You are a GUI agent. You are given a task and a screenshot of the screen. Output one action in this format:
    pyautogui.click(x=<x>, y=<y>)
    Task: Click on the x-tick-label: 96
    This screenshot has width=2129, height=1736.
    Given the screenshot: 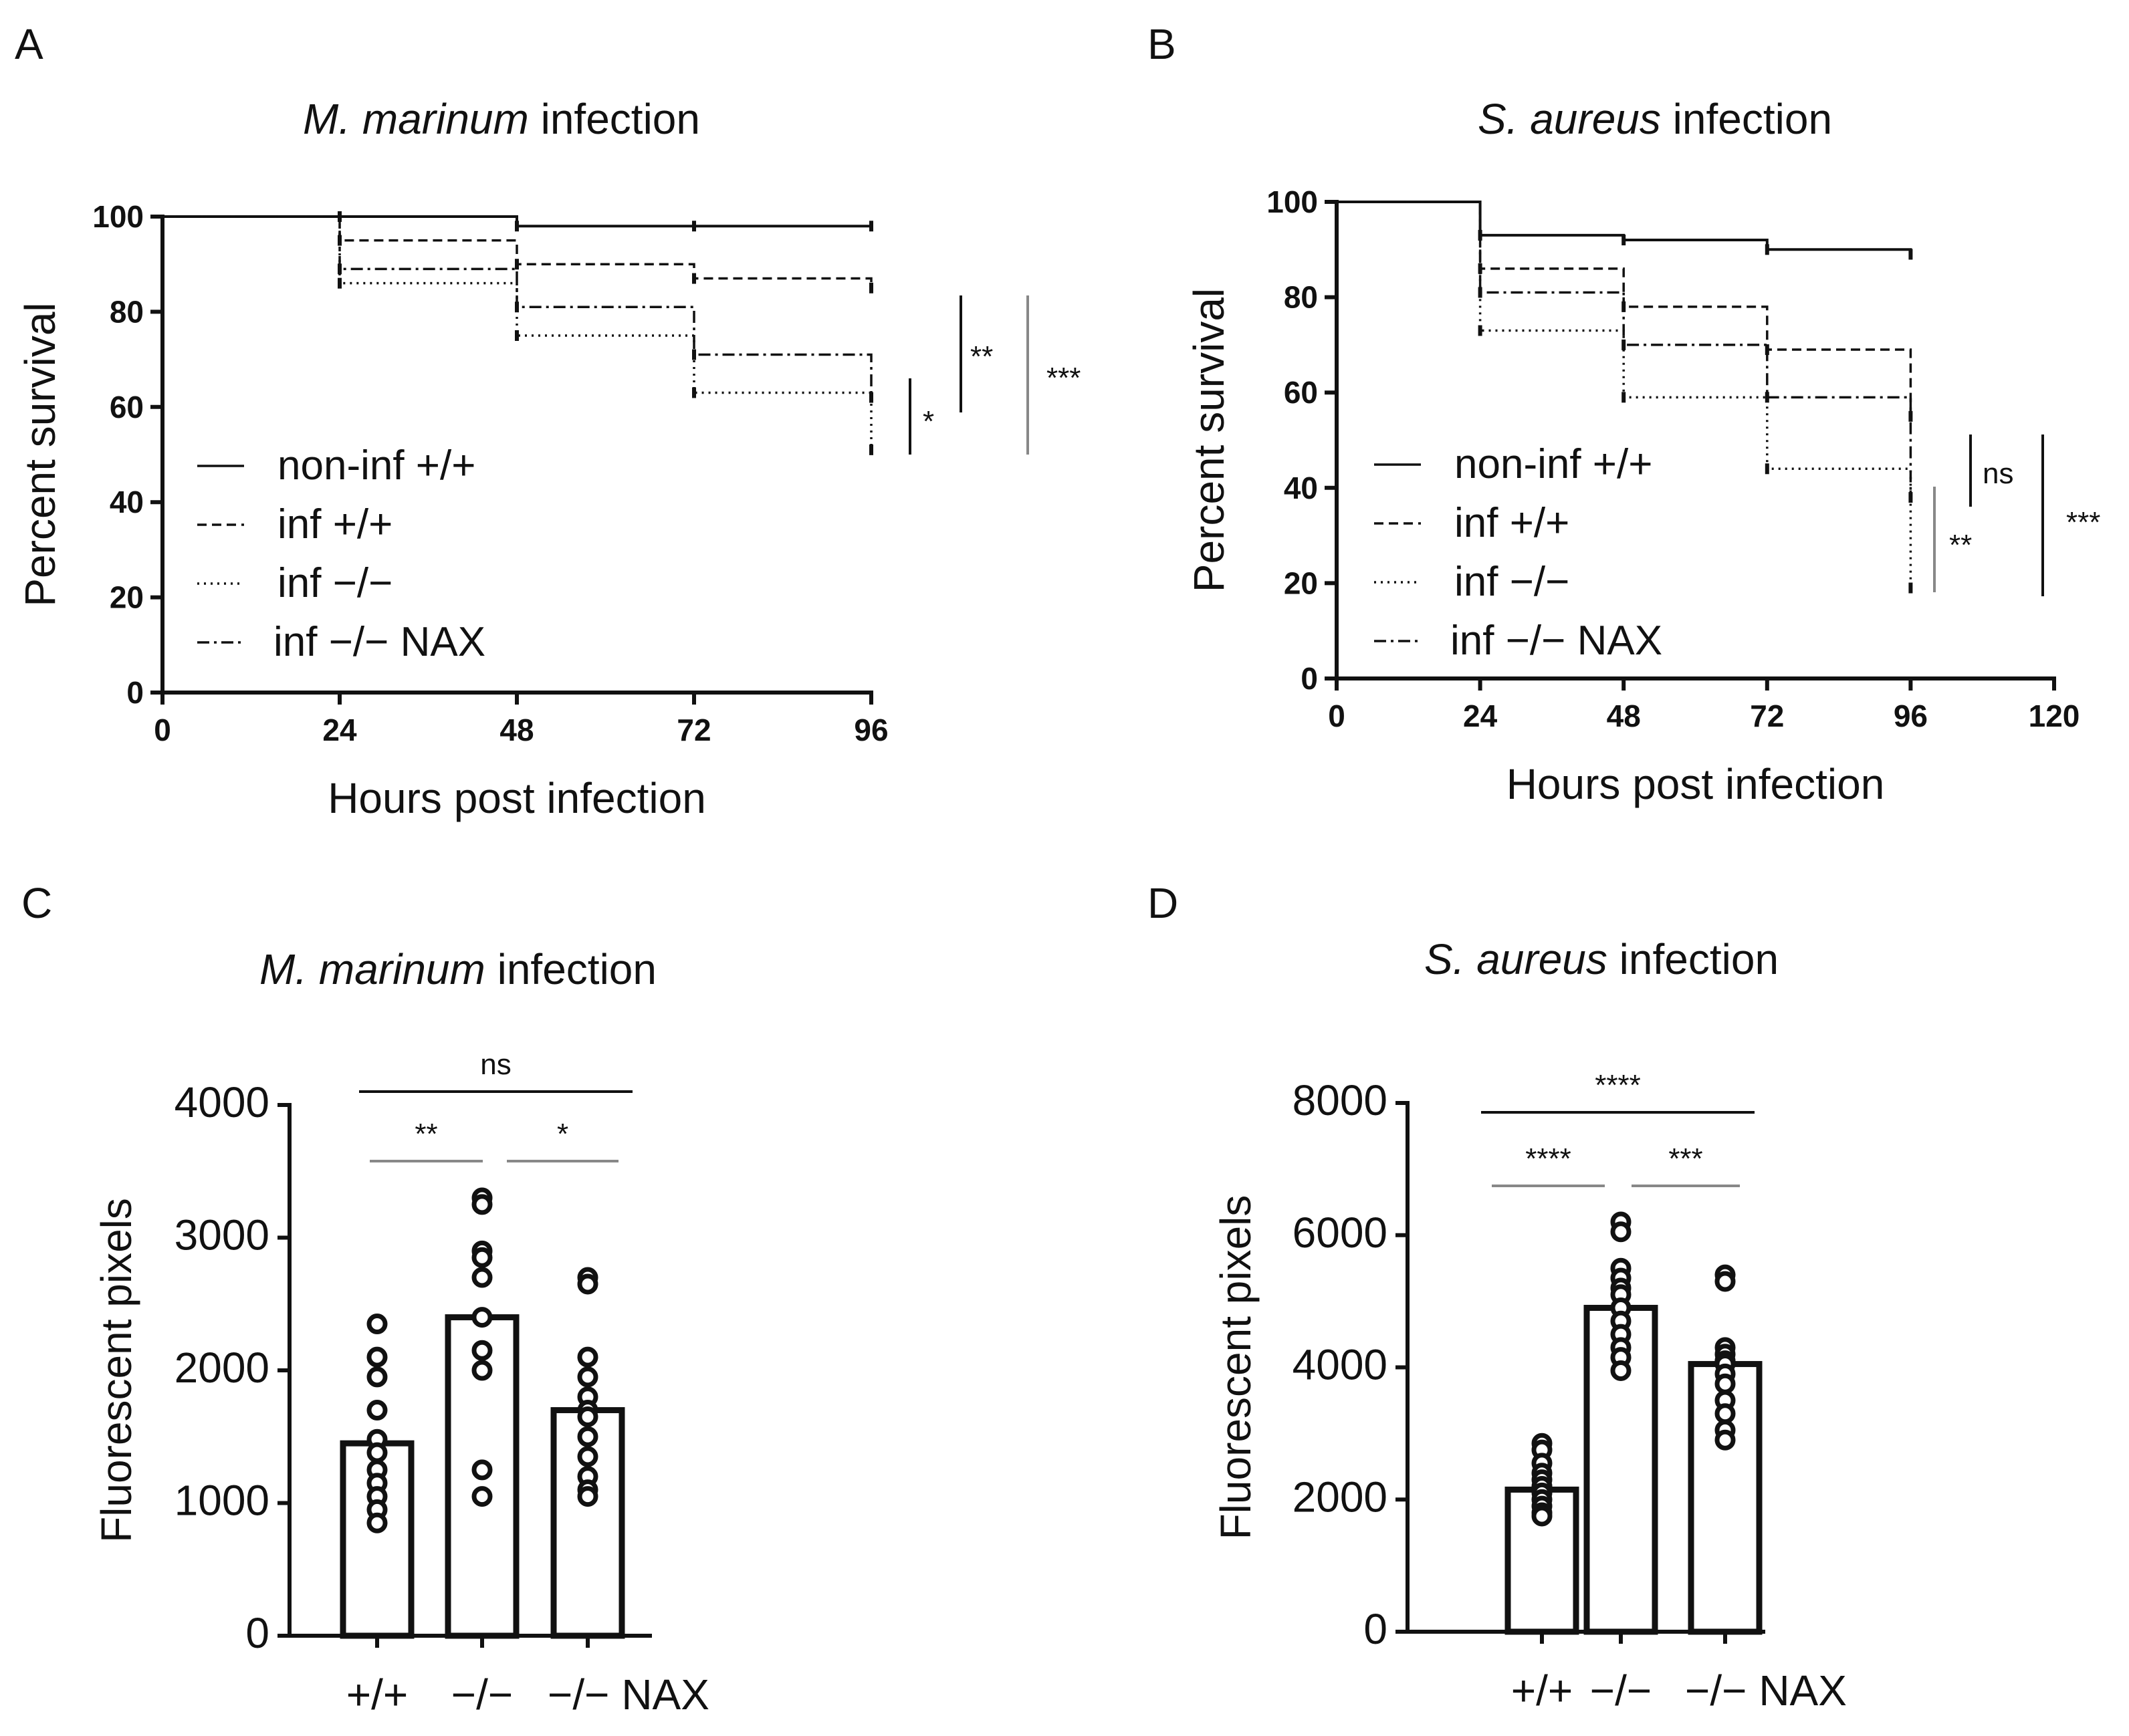 What is the action you would take?
    pyautogui.click(x=871, y=730)
    